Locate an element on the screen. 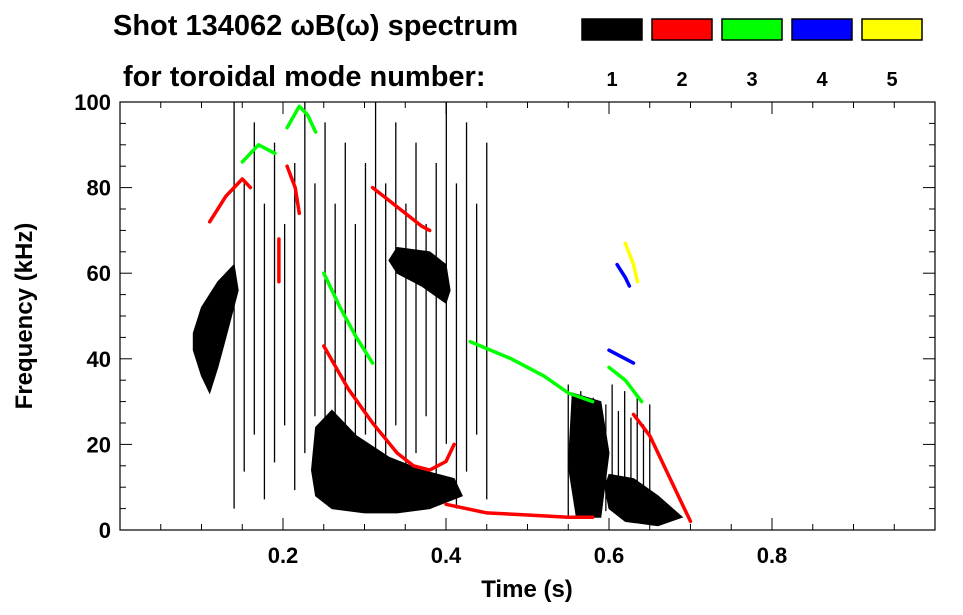 This screenshot has width=963, height=615. y-tick-label: 0 is located at coordinates (105, 530).